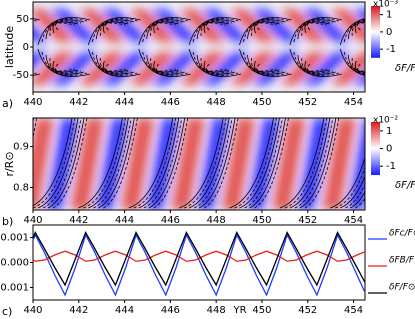  I want to click on x-tick-label: 446, so click(170, 310).